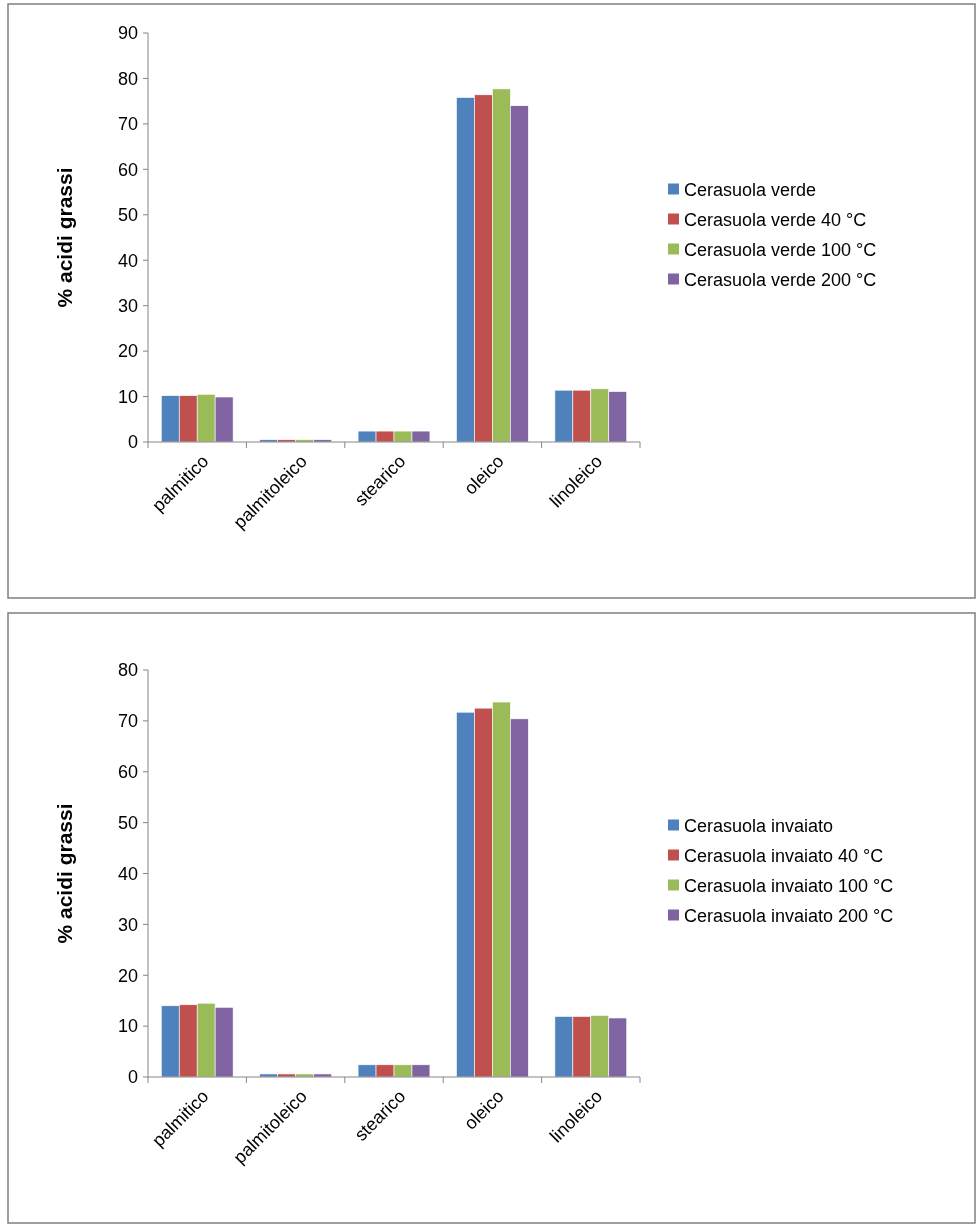 Image resolution: width=977 pixels, height=1226 pixels. Describe the element at coordinates (759, 825) in the screenshot. I see `legend-label: Cerasuola invaiato` at that location.